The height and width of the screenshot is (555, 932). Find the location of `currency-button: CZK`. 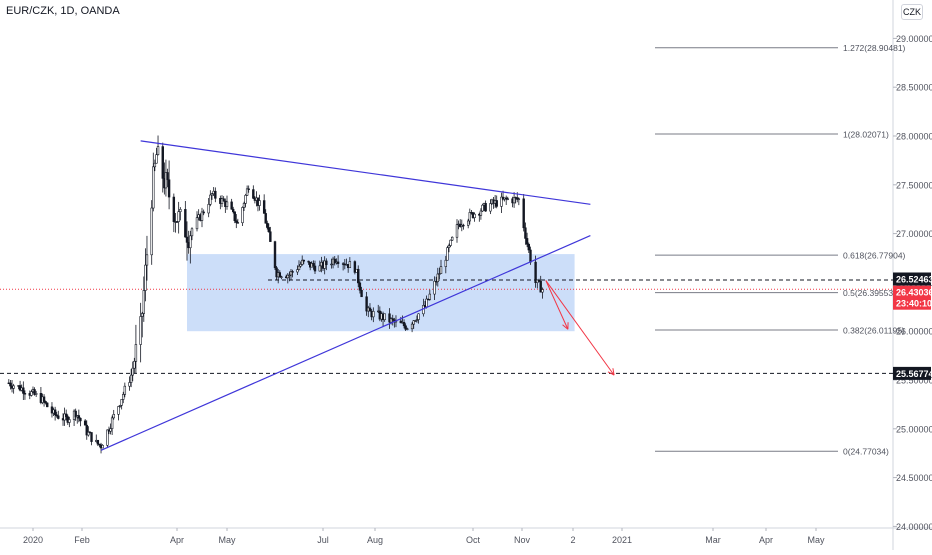

currency-button: CZK is located at coordinates (912, 12).